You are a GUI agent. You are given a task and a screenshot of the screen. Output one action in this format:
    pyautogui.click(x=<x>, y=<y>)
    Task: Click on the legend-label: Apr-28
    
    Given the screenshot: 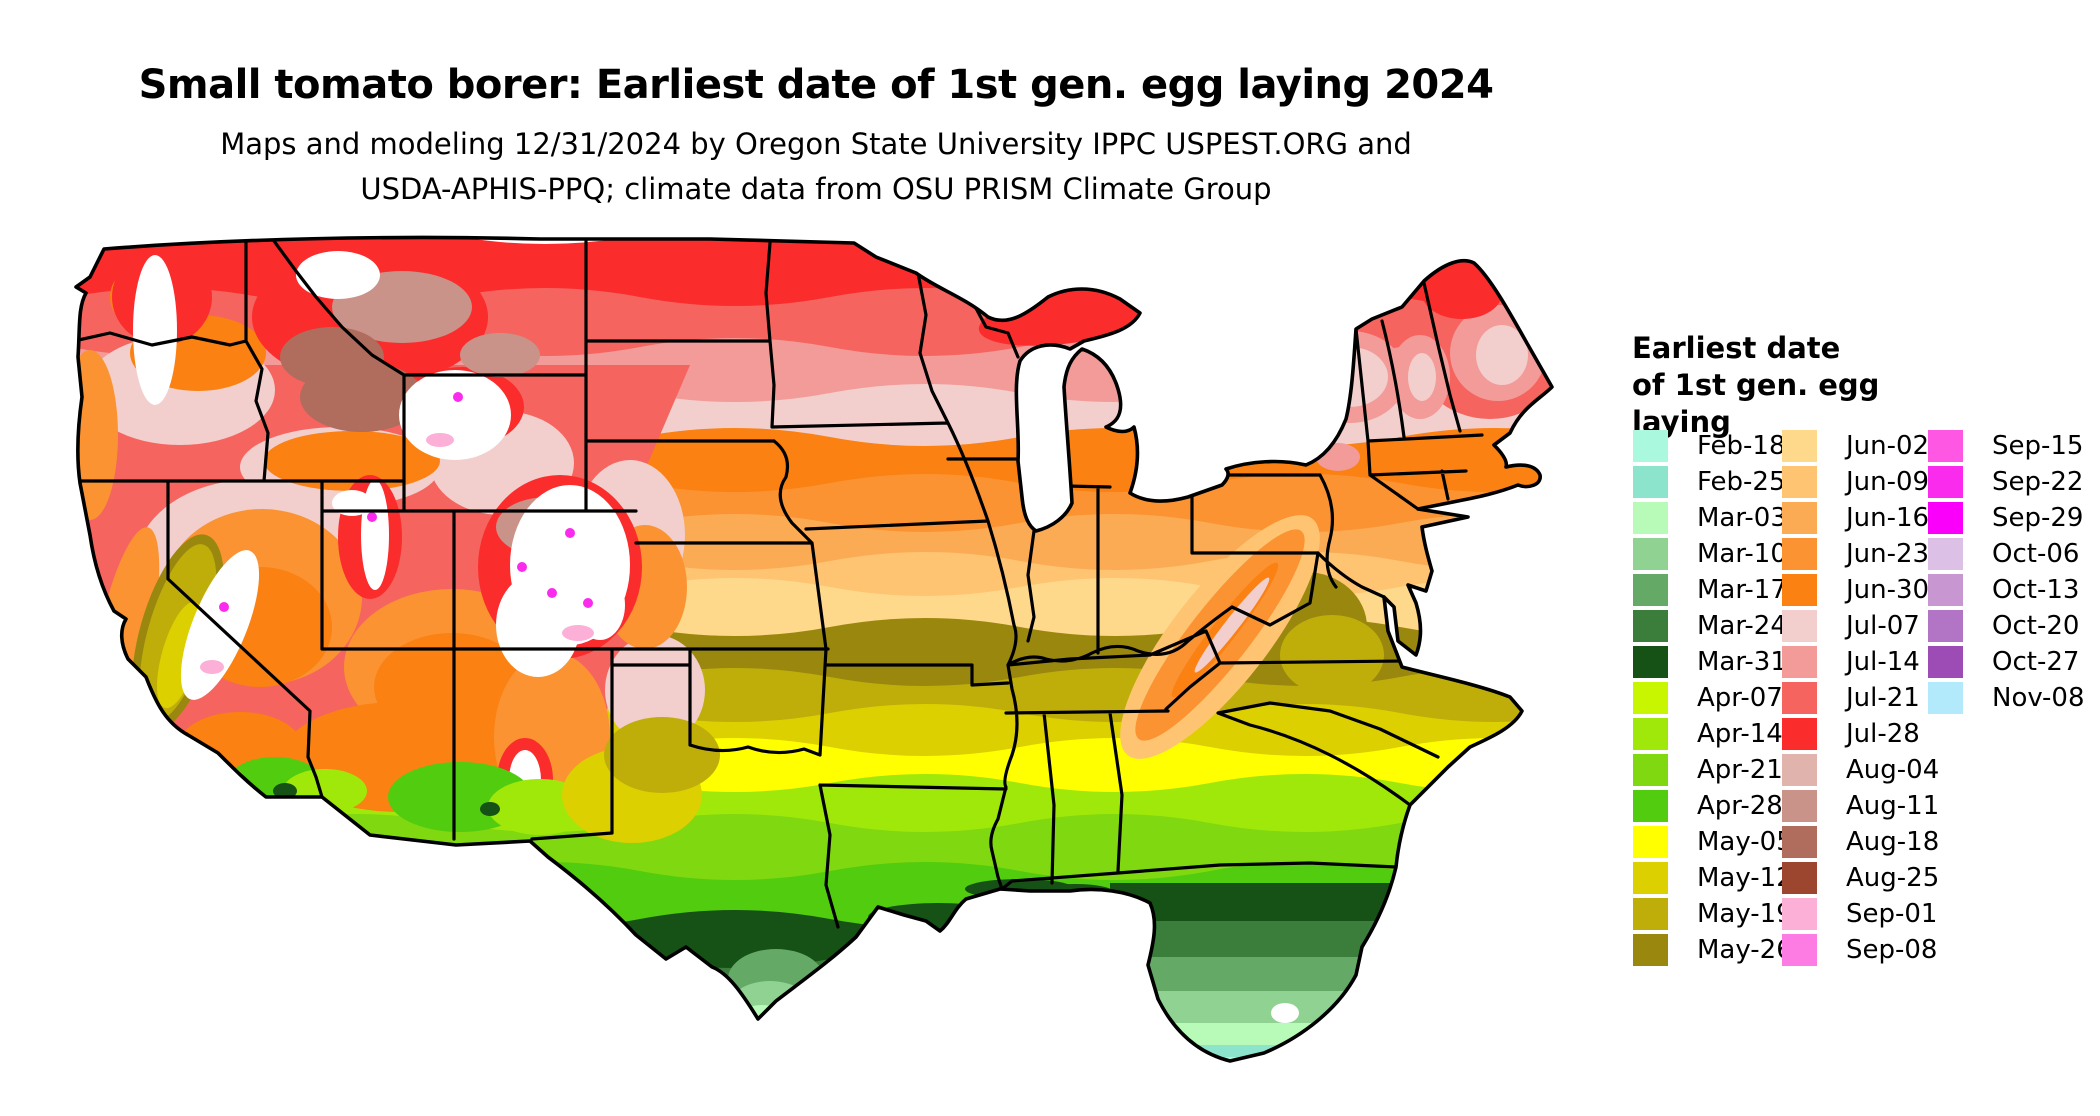 What is the action you would take?
    pyautogui.click(x=1740, y=806)
    